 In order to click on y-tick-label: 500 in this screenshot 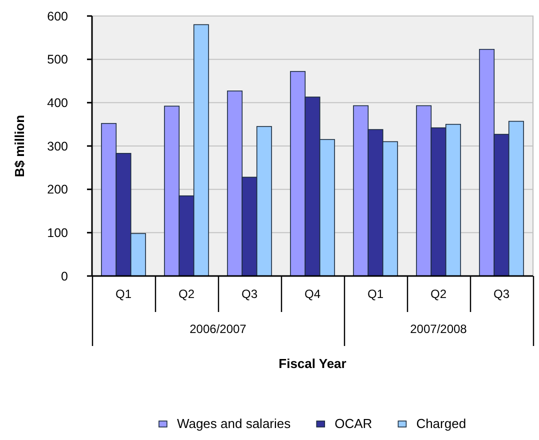, I will do `click(57, 59)`.